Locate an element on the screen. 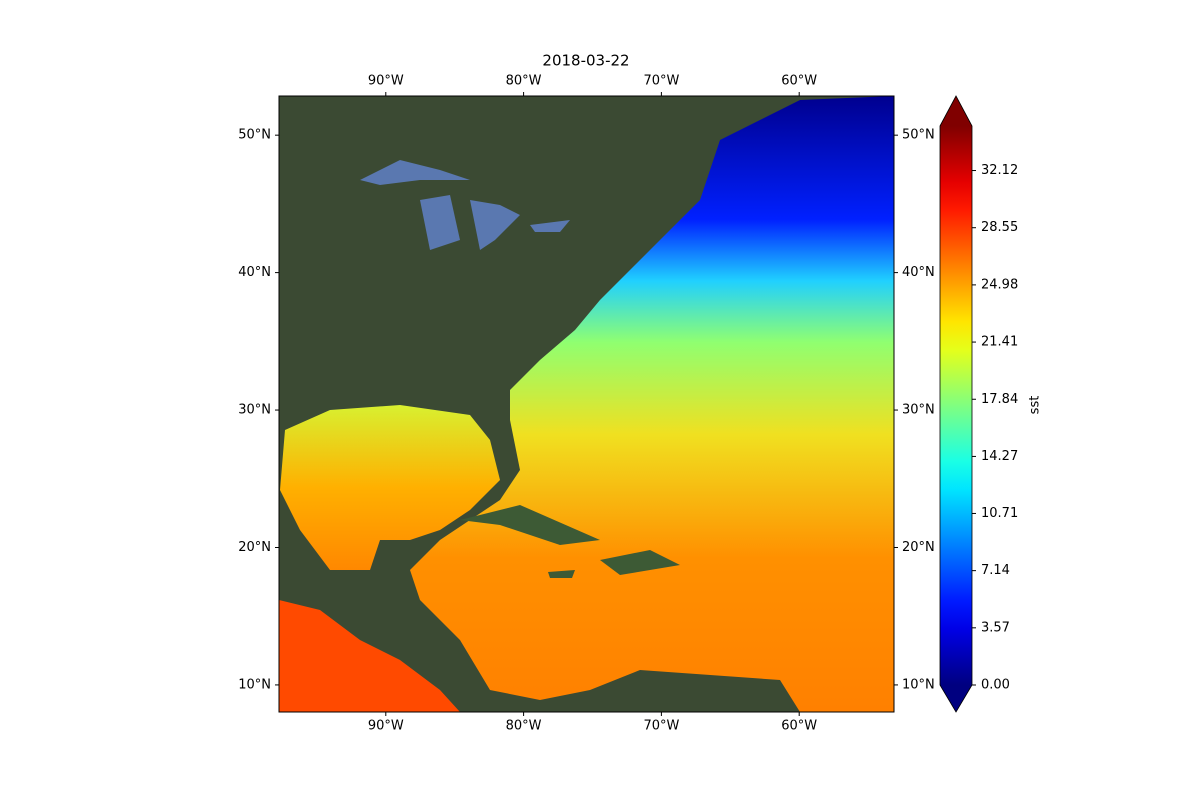 The height and width of the screenshot is (804, 1200). gulf-of-mexico is located at coordinates (390, 487).